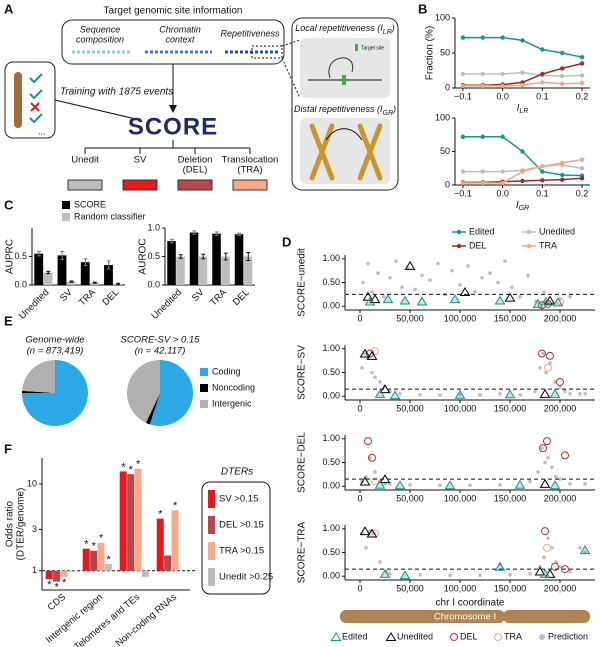  I want to click on x-tick-label: 0.2, so click(582, 193).